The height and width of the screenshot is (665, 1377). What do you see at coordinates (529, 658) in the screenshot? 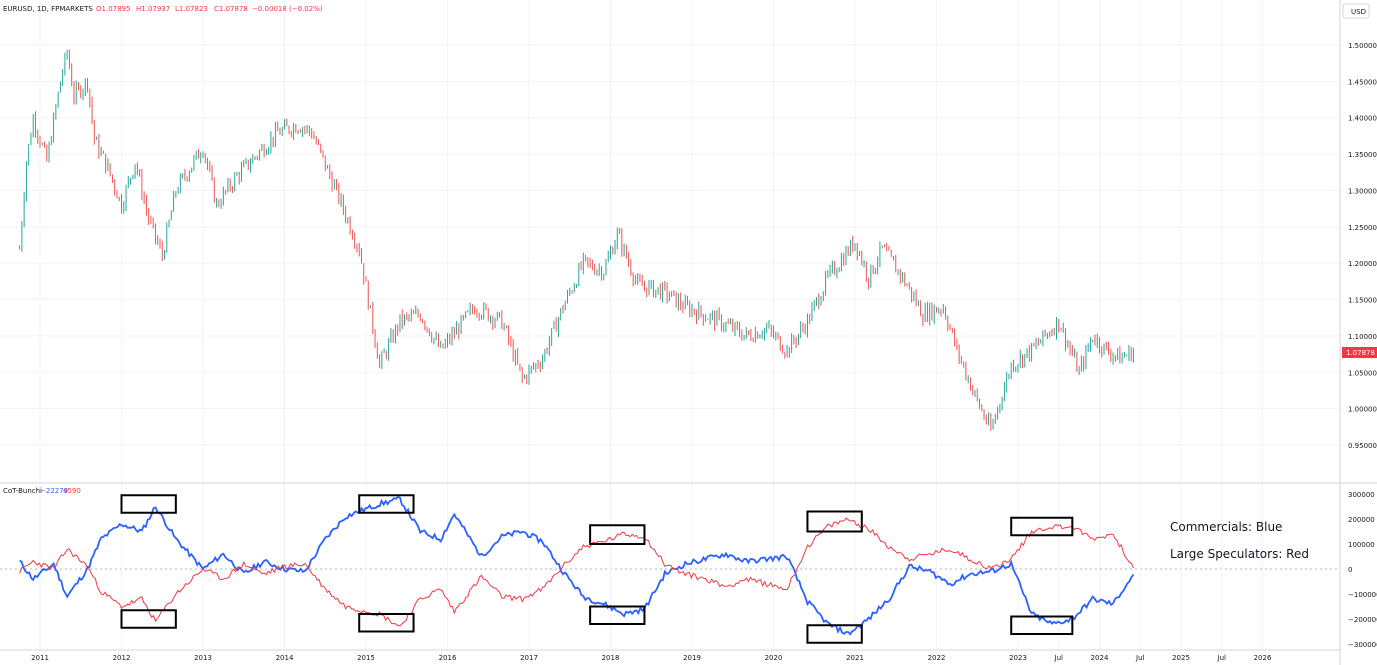
I see `time-tick: 2017` at bounding box center [529, 658].